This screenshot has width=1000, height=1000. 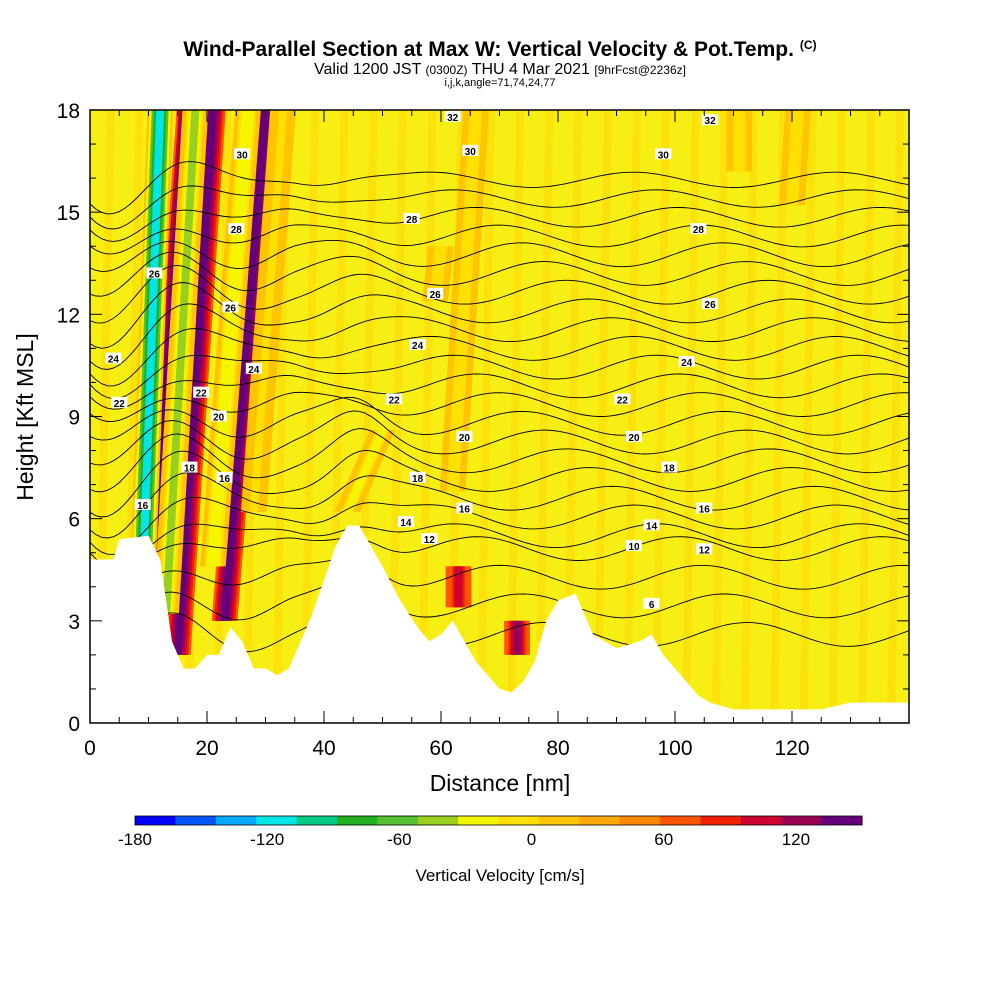 I want to click on y-axis-label: Height [Kft MSL], so click(x=25, y=416).